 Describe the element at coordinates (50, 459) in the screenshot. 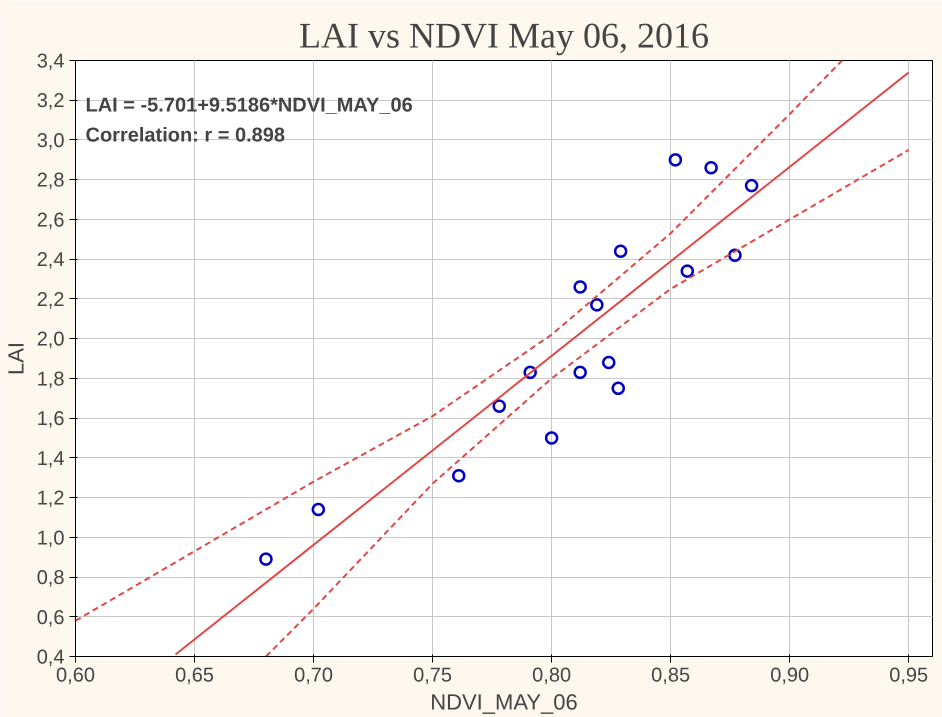

I see `y-tick-label: 1,4` at that location.